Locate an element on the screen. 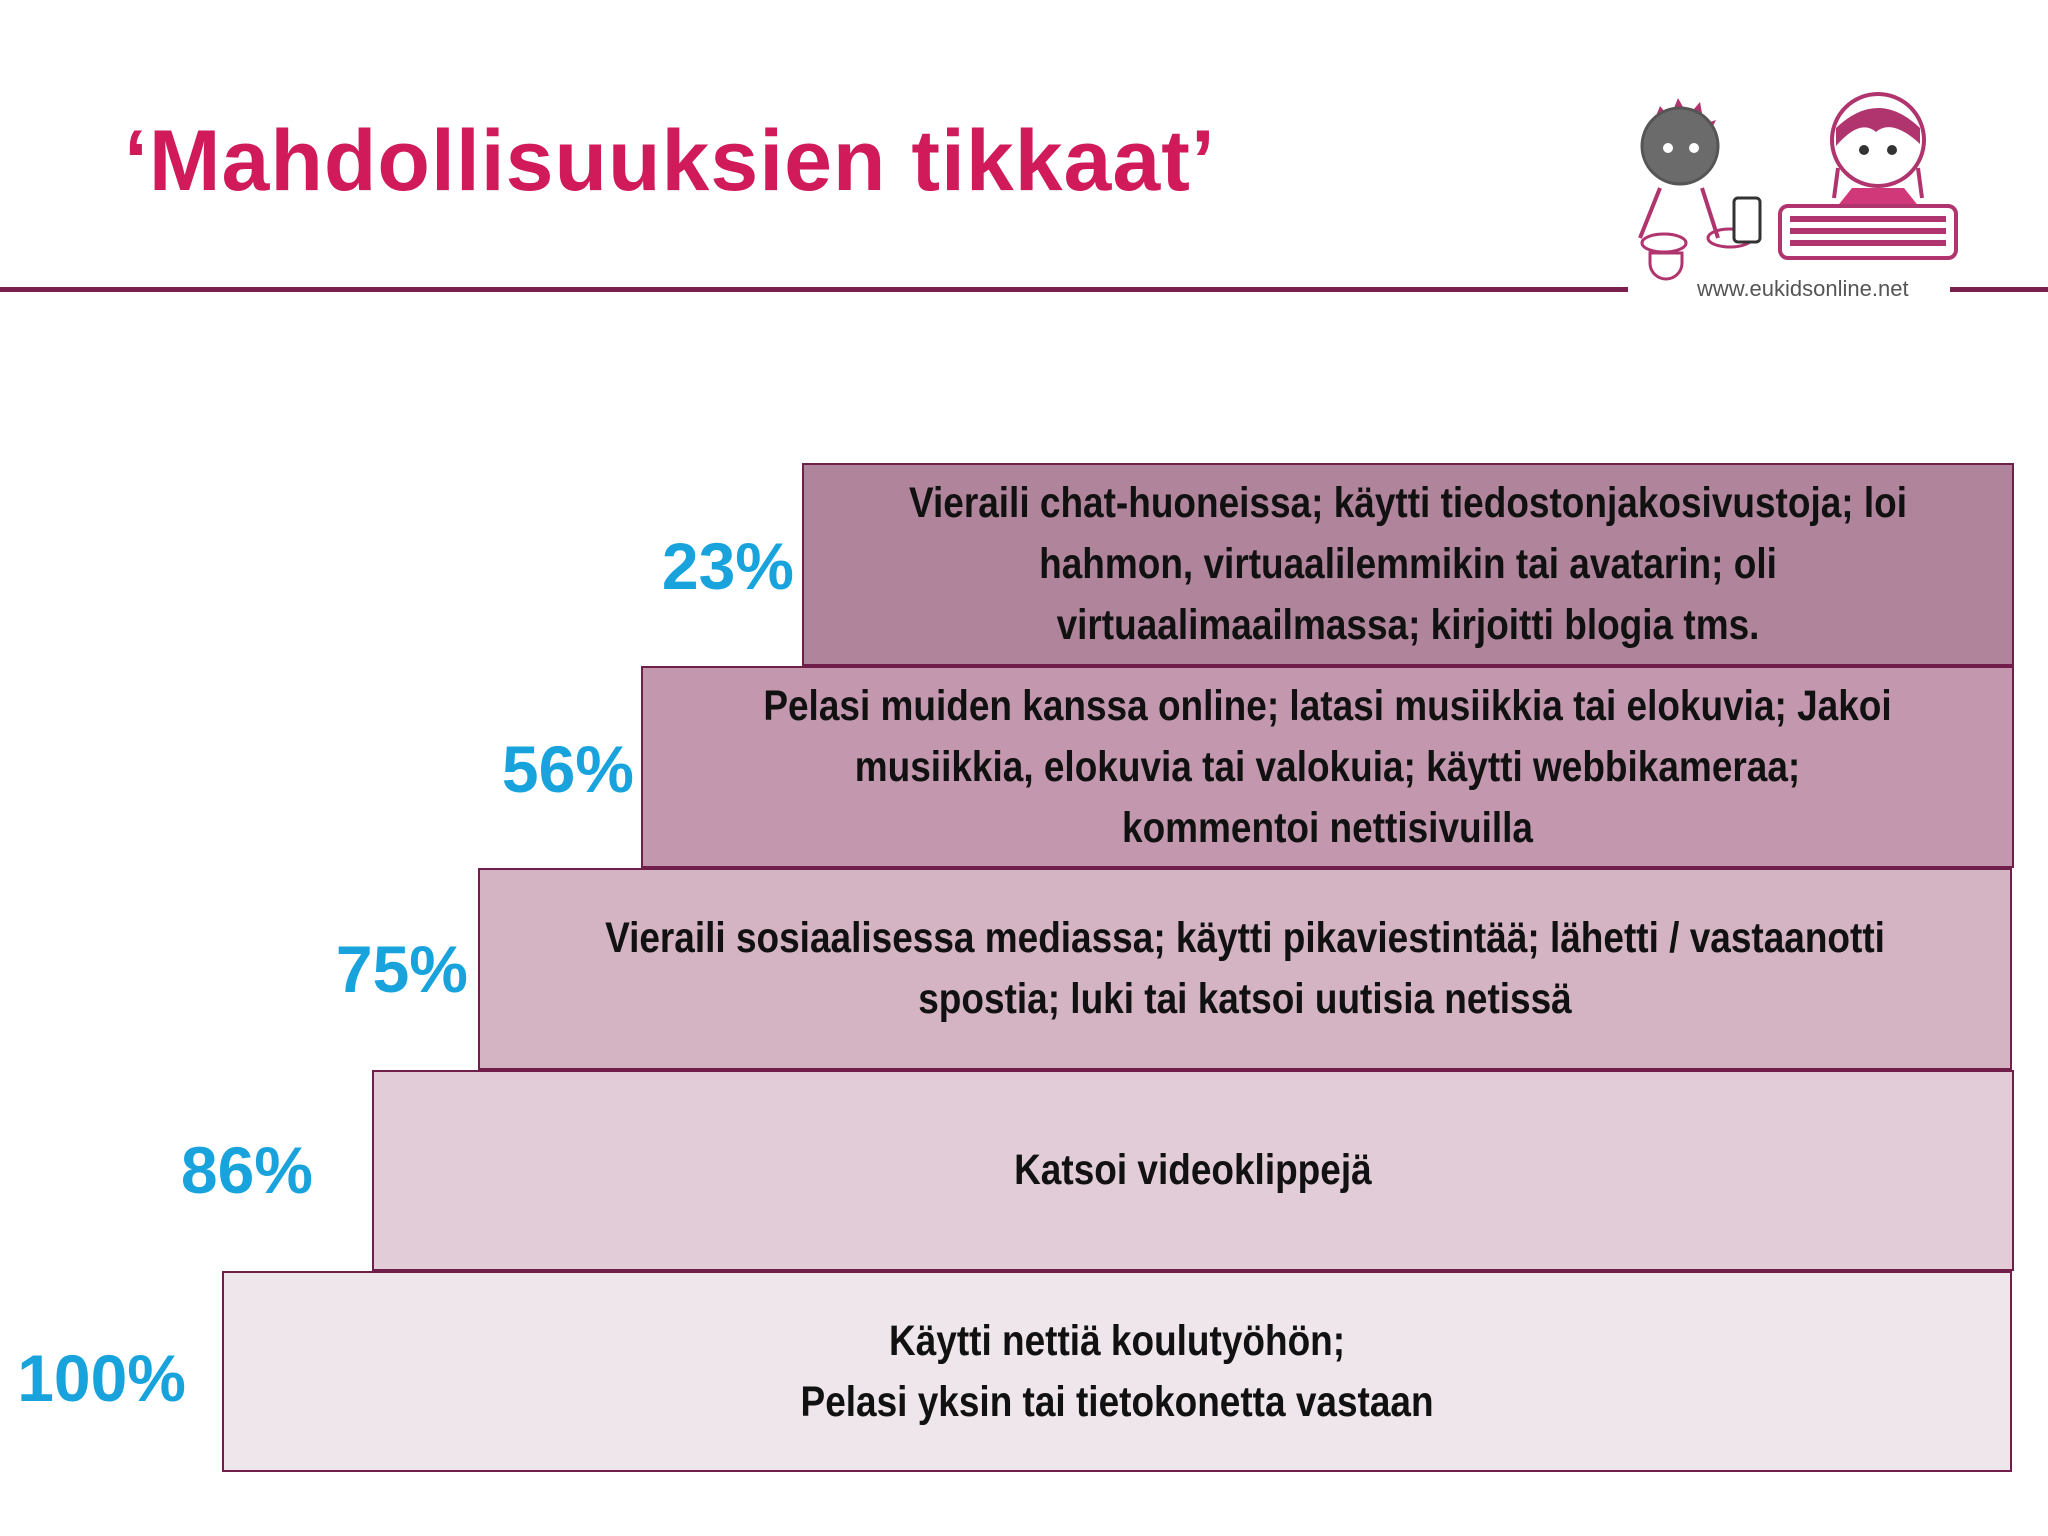 The height and width of the screenshot is (1536, 2048). ladder-step-86: Katsoi videoklippejä is located at coordinates (1193, 1170).